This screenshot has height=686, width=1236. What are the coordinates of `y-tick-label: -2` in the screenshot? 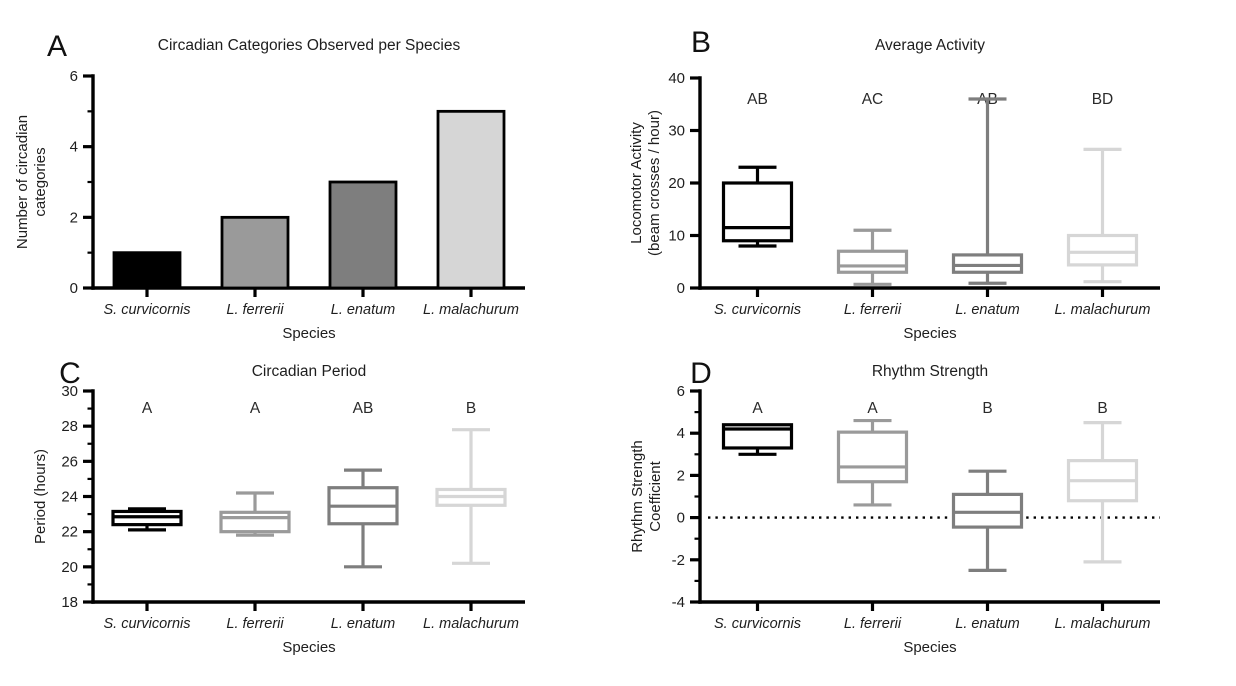 It's located at (678, 560).